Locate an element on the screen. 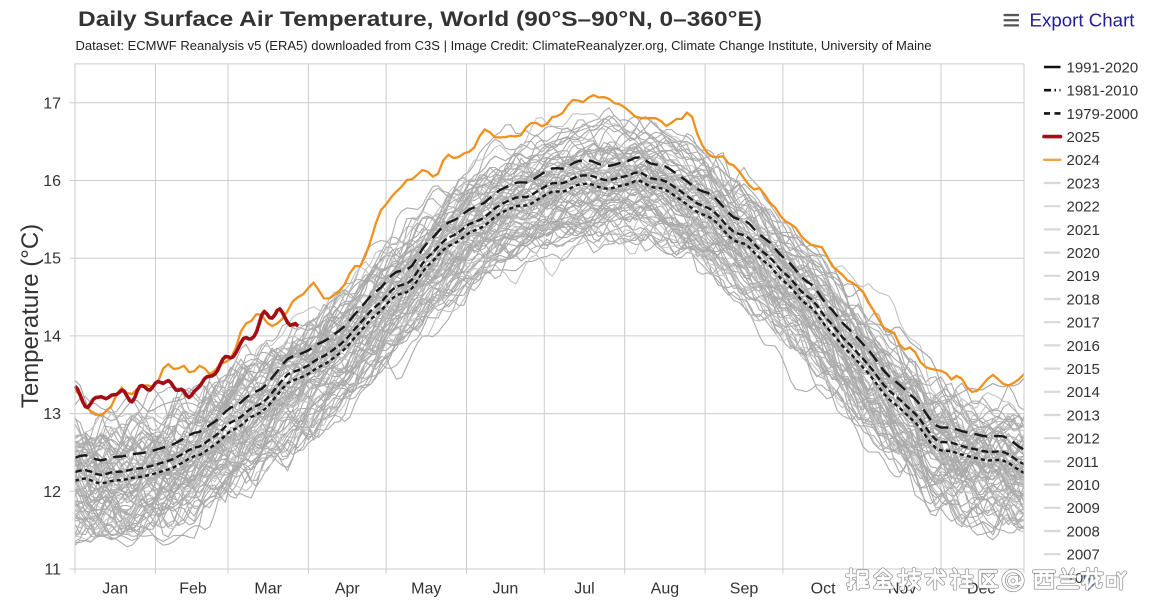 Image resolution: width=1150 pixels, height=610 pixels. svg-text: 13 is located at coordinates (52, 414).